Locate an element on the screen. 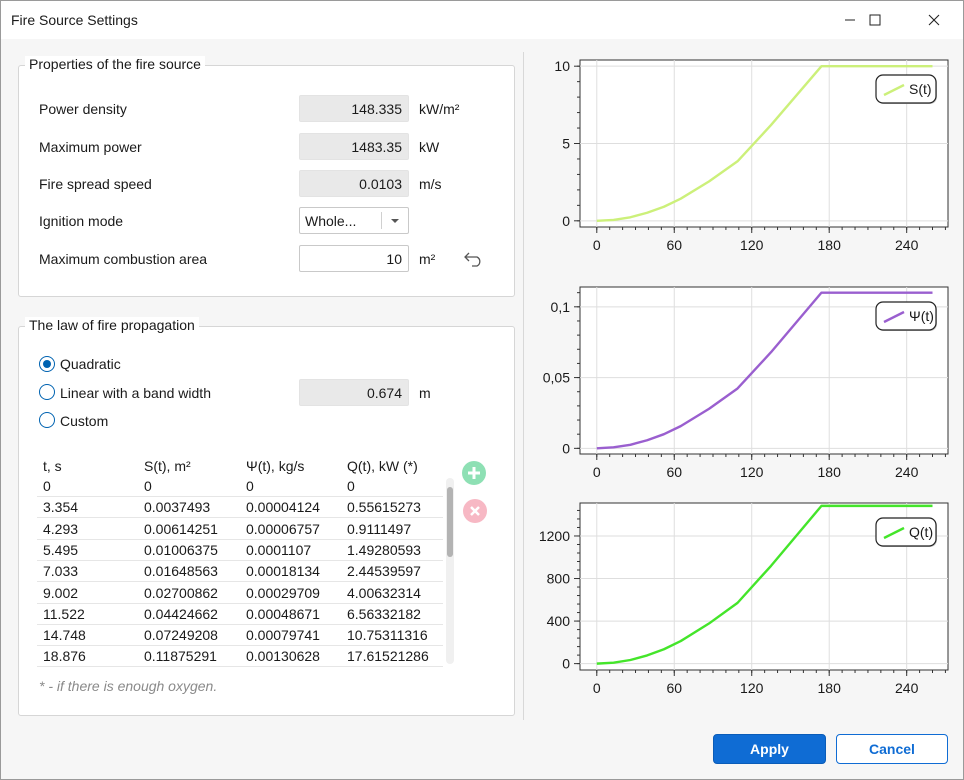 Image resolution: width=964 pixels, height=780 pixels. table-row: 3.354 0.0037493 0.00004124 0.55615273 is located at coordinates (240, 508).